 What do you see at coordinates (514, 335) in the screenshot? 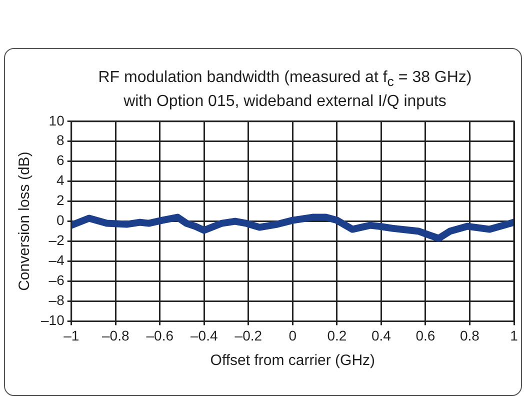
I see `x-tick-label: 1` at bounding box center [514, 335].